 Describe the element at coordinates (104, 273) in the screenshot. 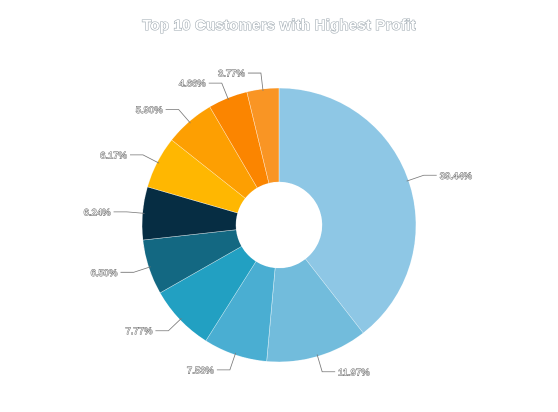

I see `data-label: 6.50%` at that location.